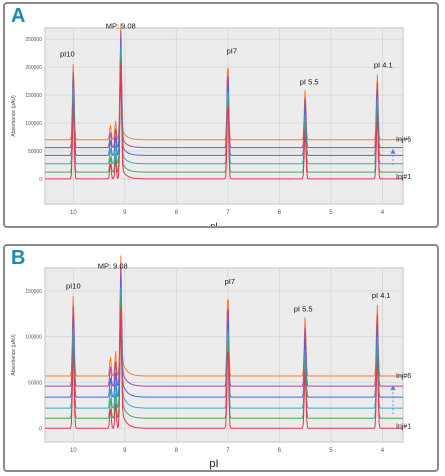 Image resolution: width=445 pixels, height=476 pixels. What do you see at coordinates (18, 258) in the screenshot?
I see `panel-label: B` at bounding box center [18, 258].